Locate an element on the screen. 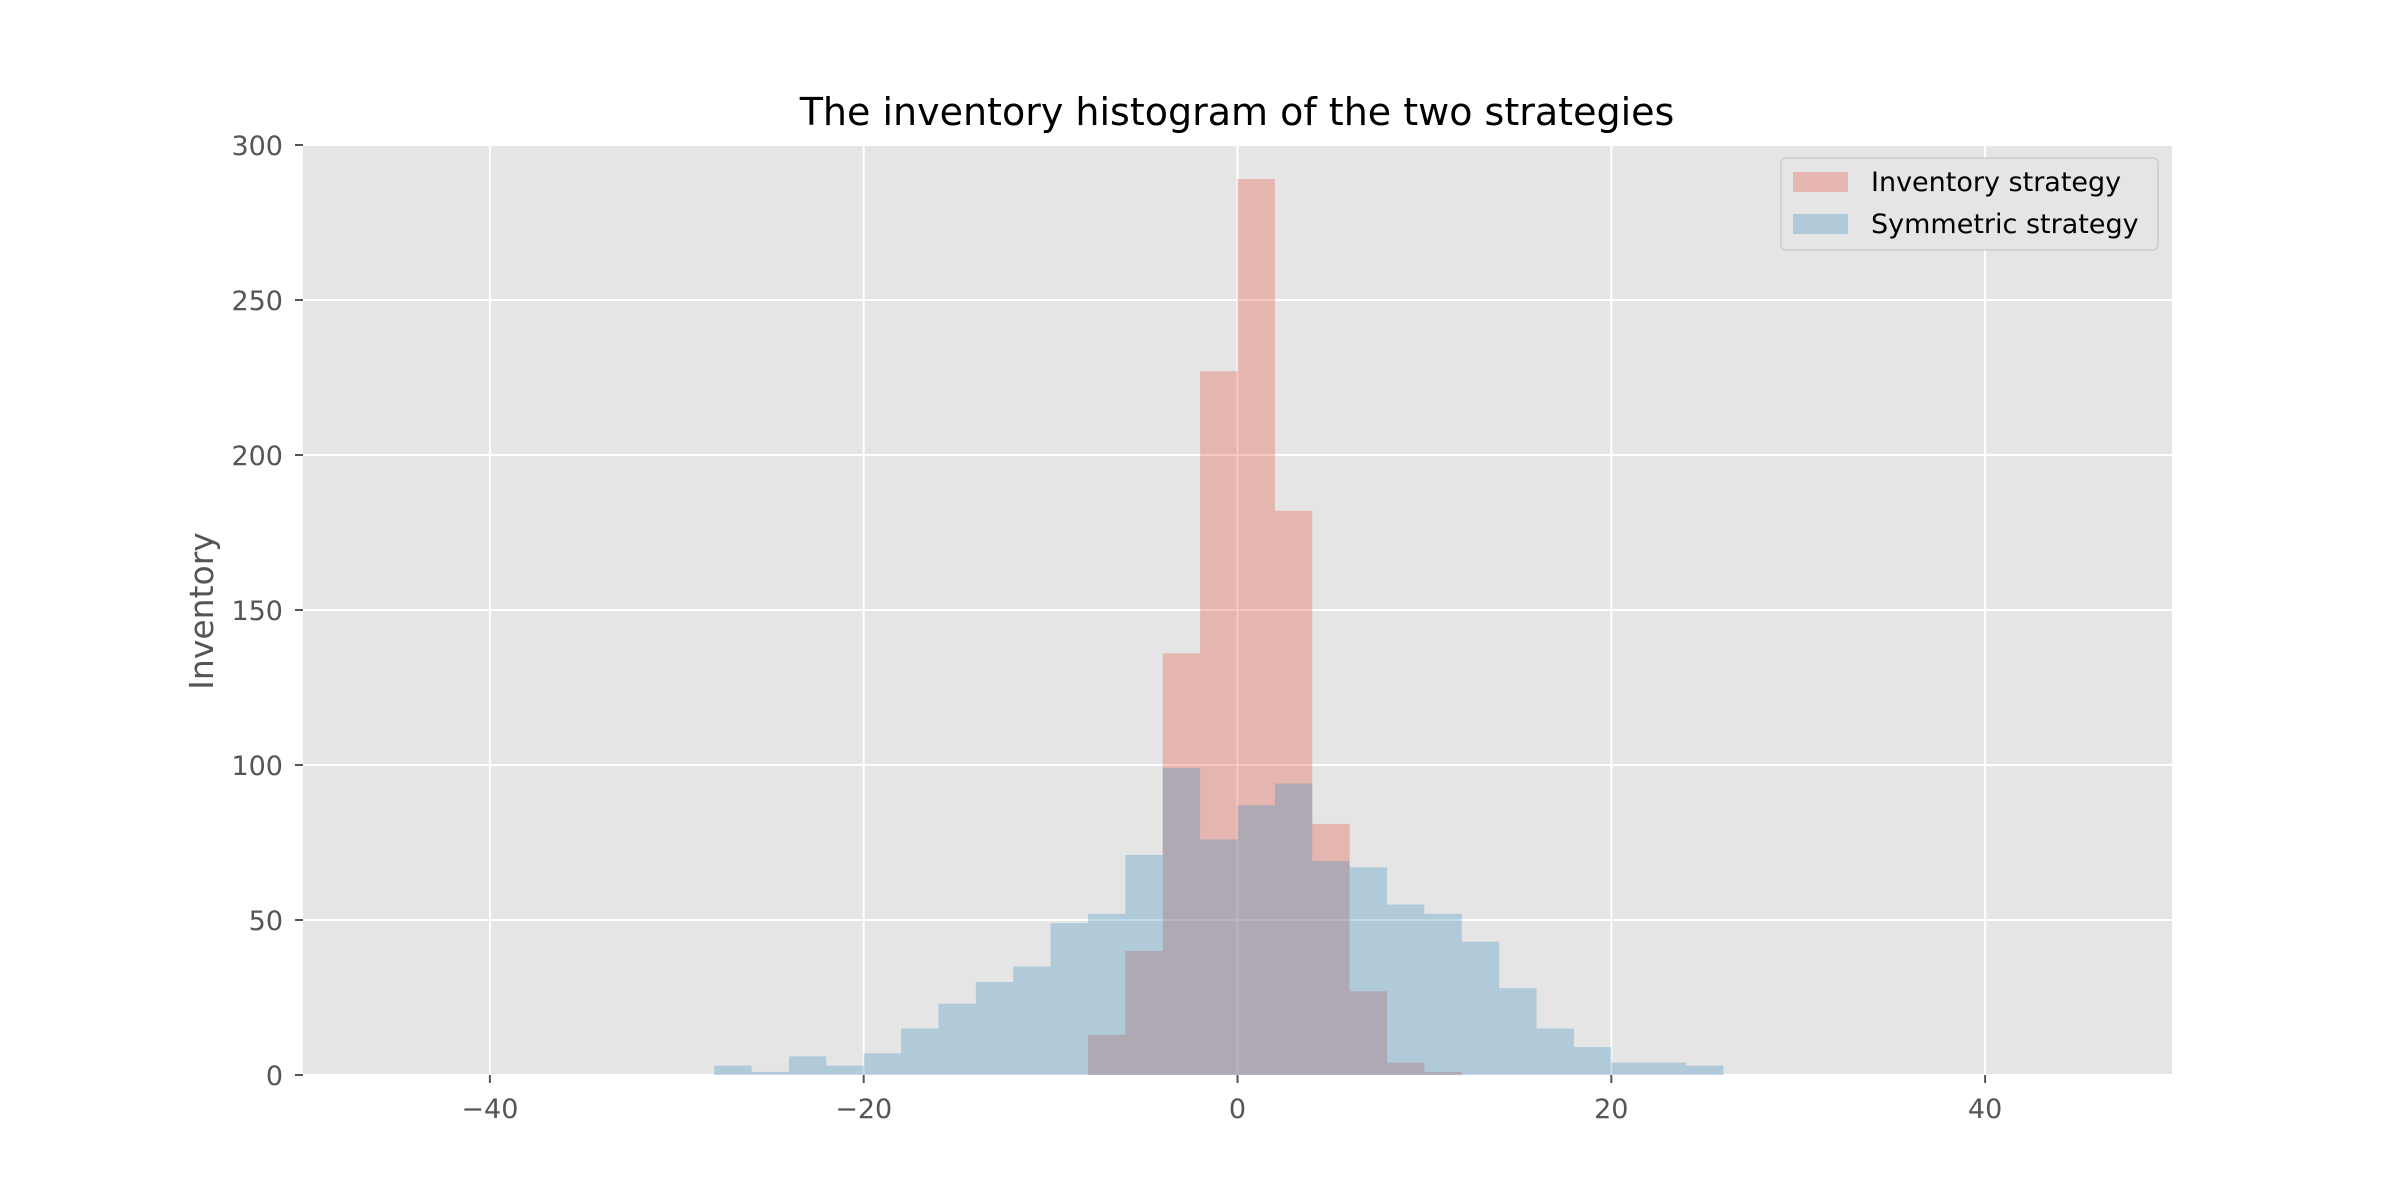  series-symmetric is located at coordinates (1219, 921).